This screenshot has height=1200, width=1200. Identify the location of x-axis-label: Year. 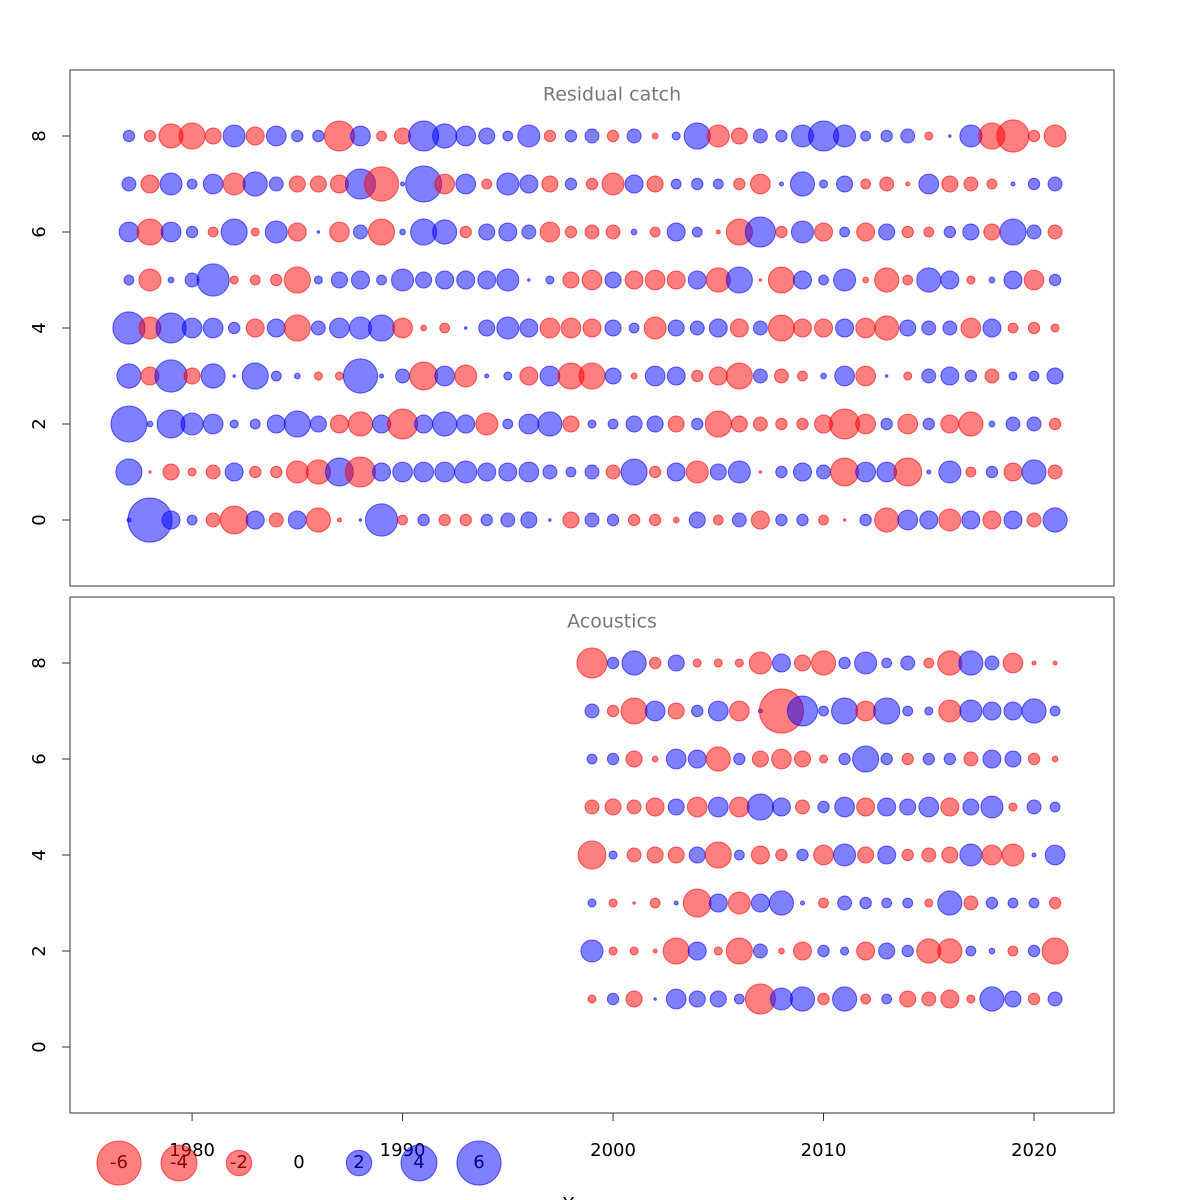
(582, 1197).